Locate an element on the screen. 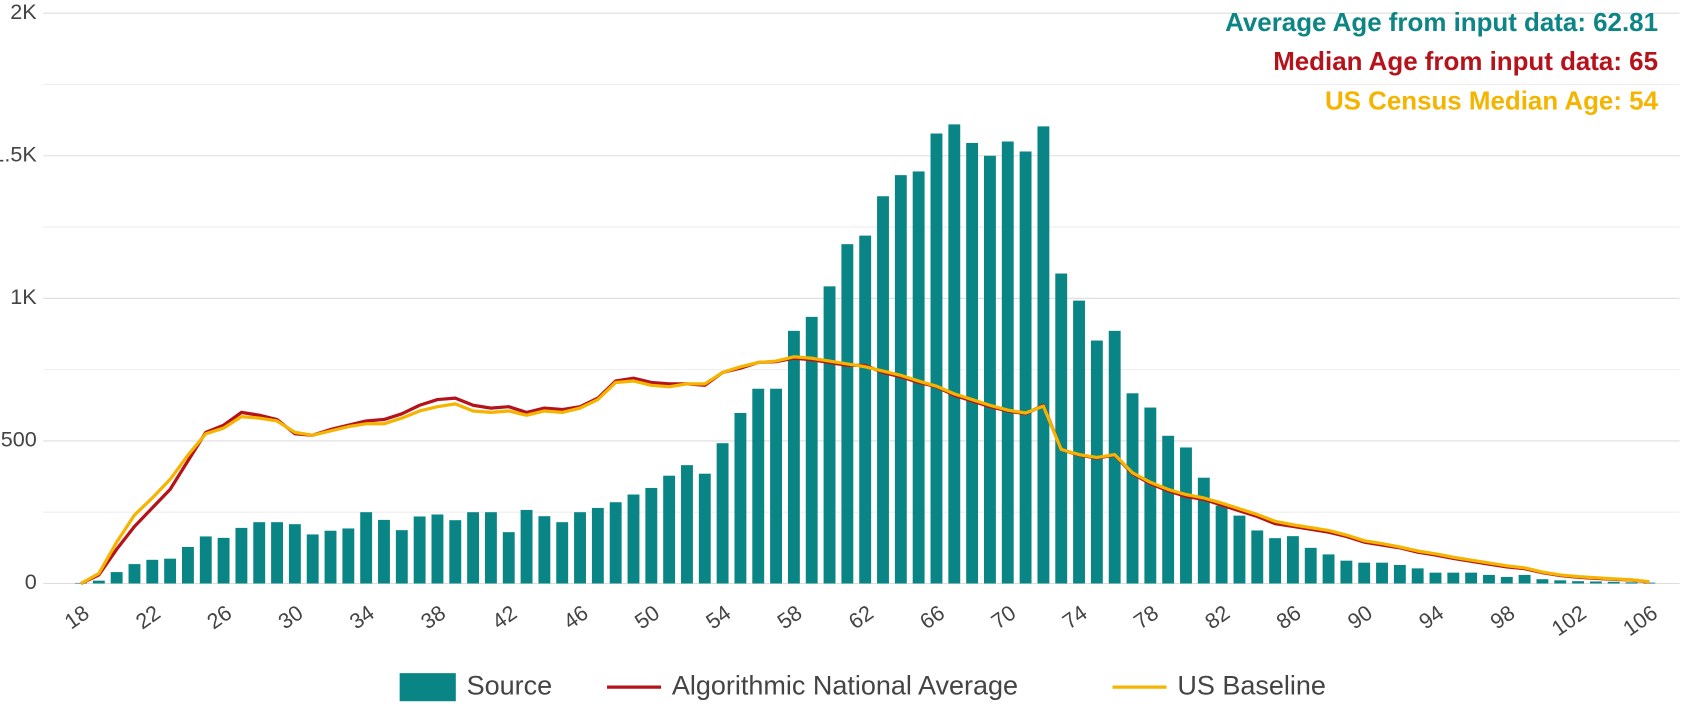 Image resolution: width=1685 pixels, height=709 pixels. x-tick-label: 74 is located at coordinates (1075, 617).